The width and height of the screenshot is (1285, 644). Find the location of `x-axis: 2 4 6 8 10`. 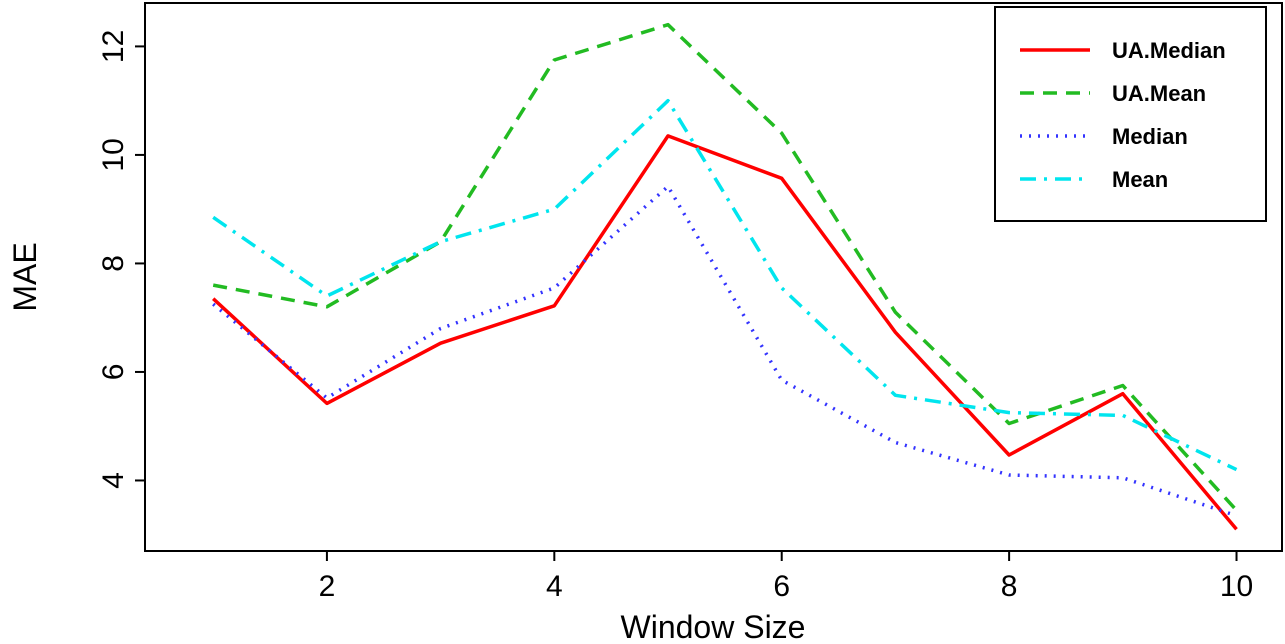

x-axis: 2 4 6 8 10 is located at coordinates (786, 577).